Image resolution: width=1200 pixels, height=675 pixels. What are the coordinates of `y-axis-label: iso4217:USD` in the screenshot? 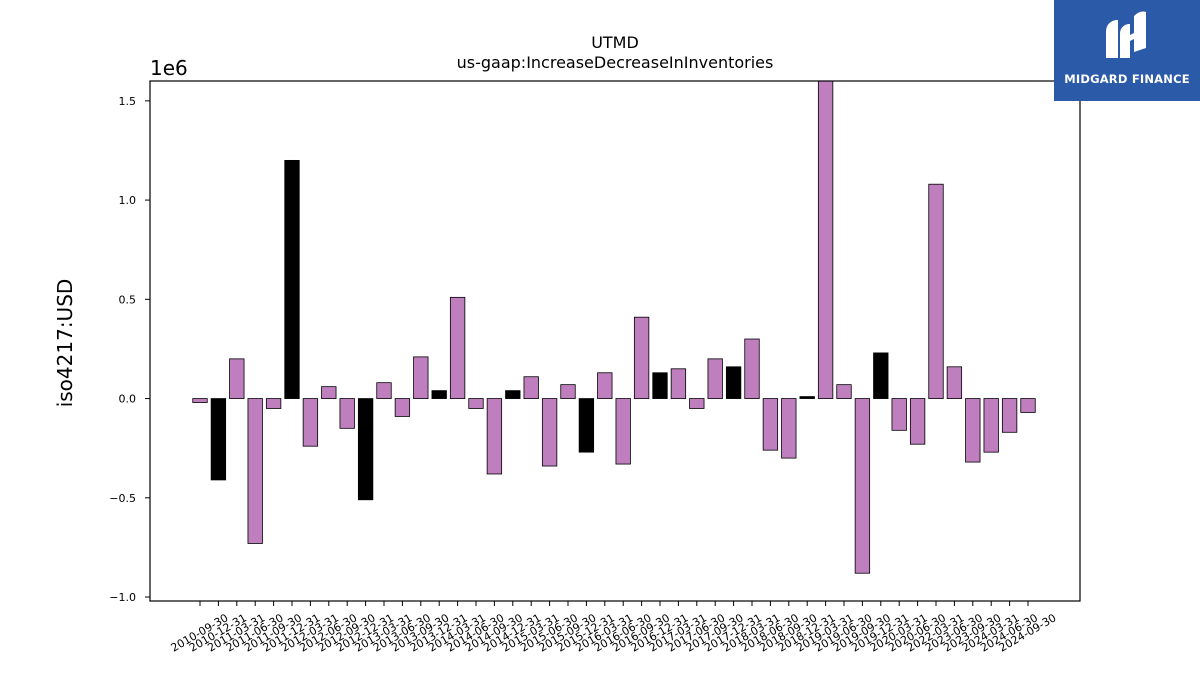 It's located at (65, 343).